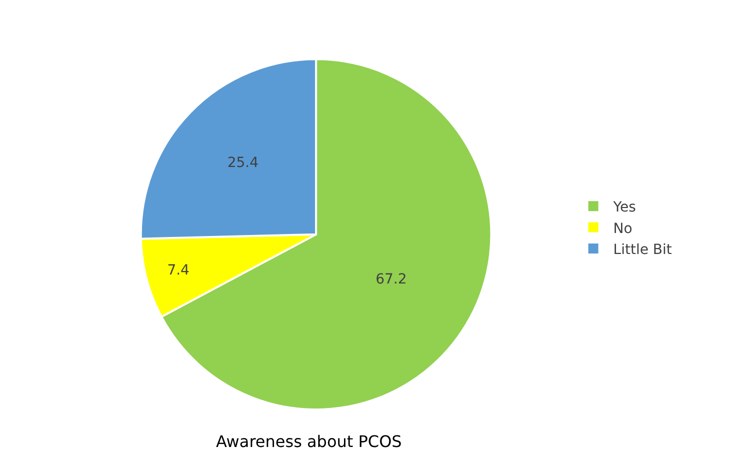 The image size is (735, 455). Describe the element at coordinates (624, 208) in the screenshot. I see `legend-label: Yes` at that location.